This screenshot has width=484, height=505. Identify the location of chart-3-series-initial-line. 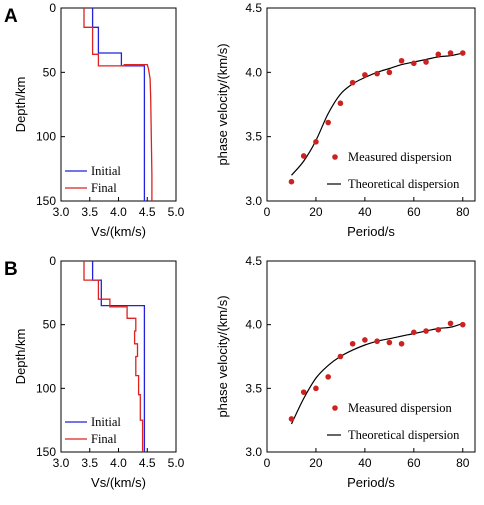
(118, 356).